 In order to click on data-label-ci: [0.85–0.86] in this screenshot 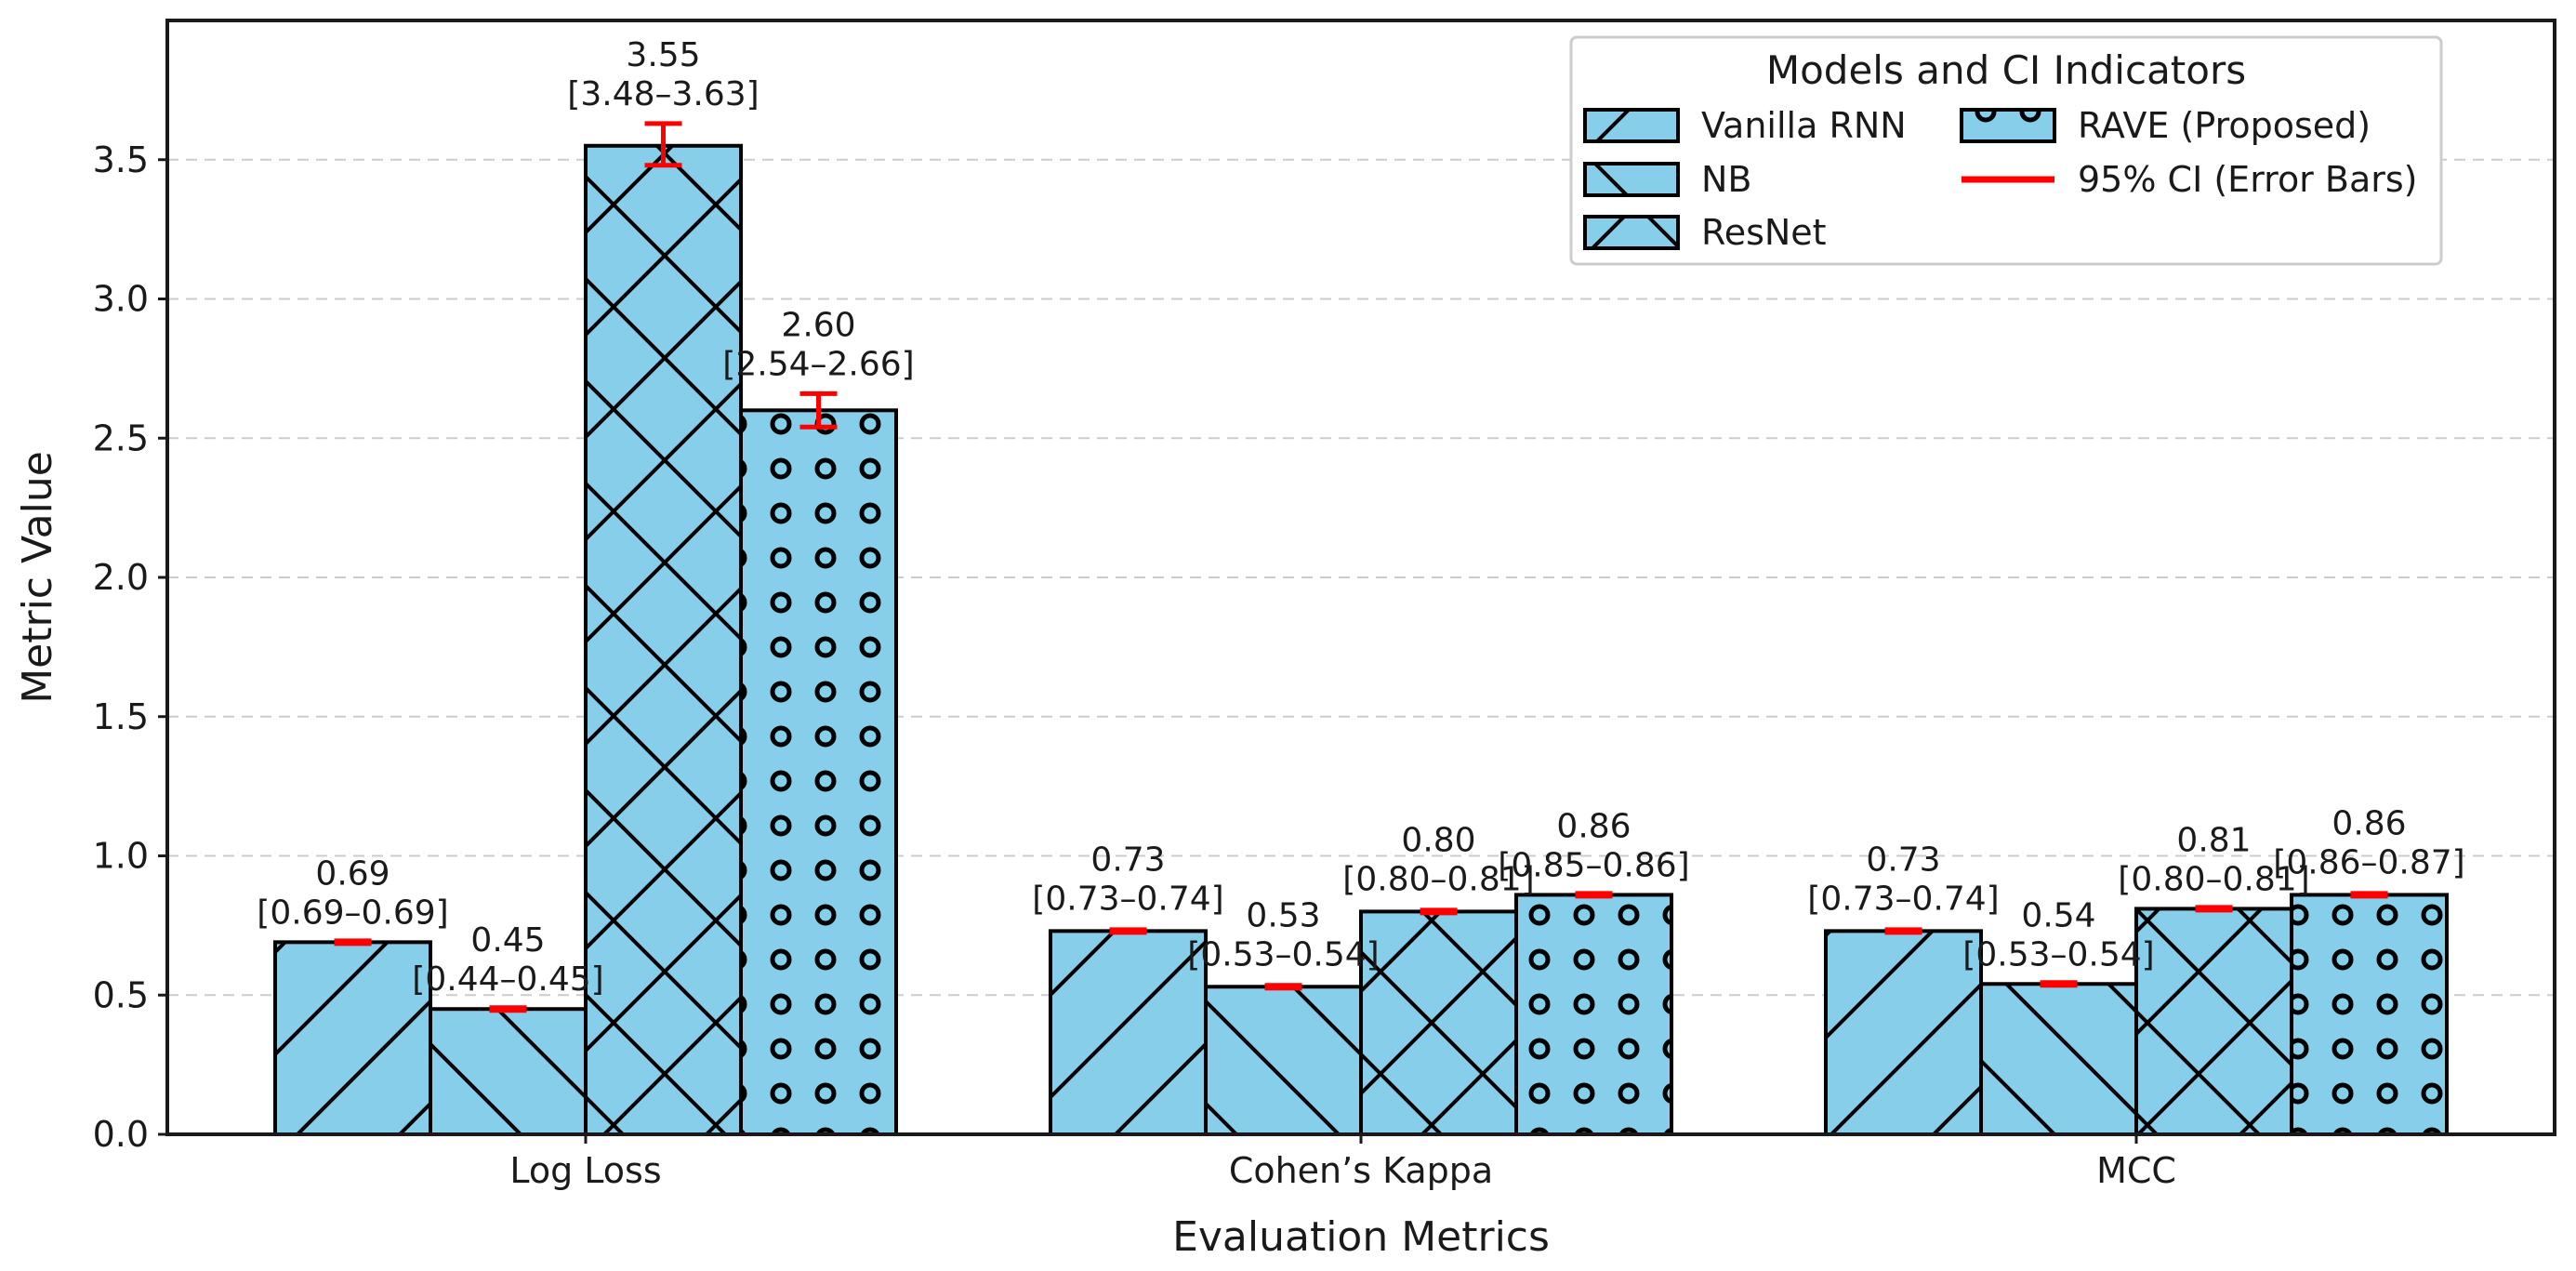, I will do `click(1593, 865)`.